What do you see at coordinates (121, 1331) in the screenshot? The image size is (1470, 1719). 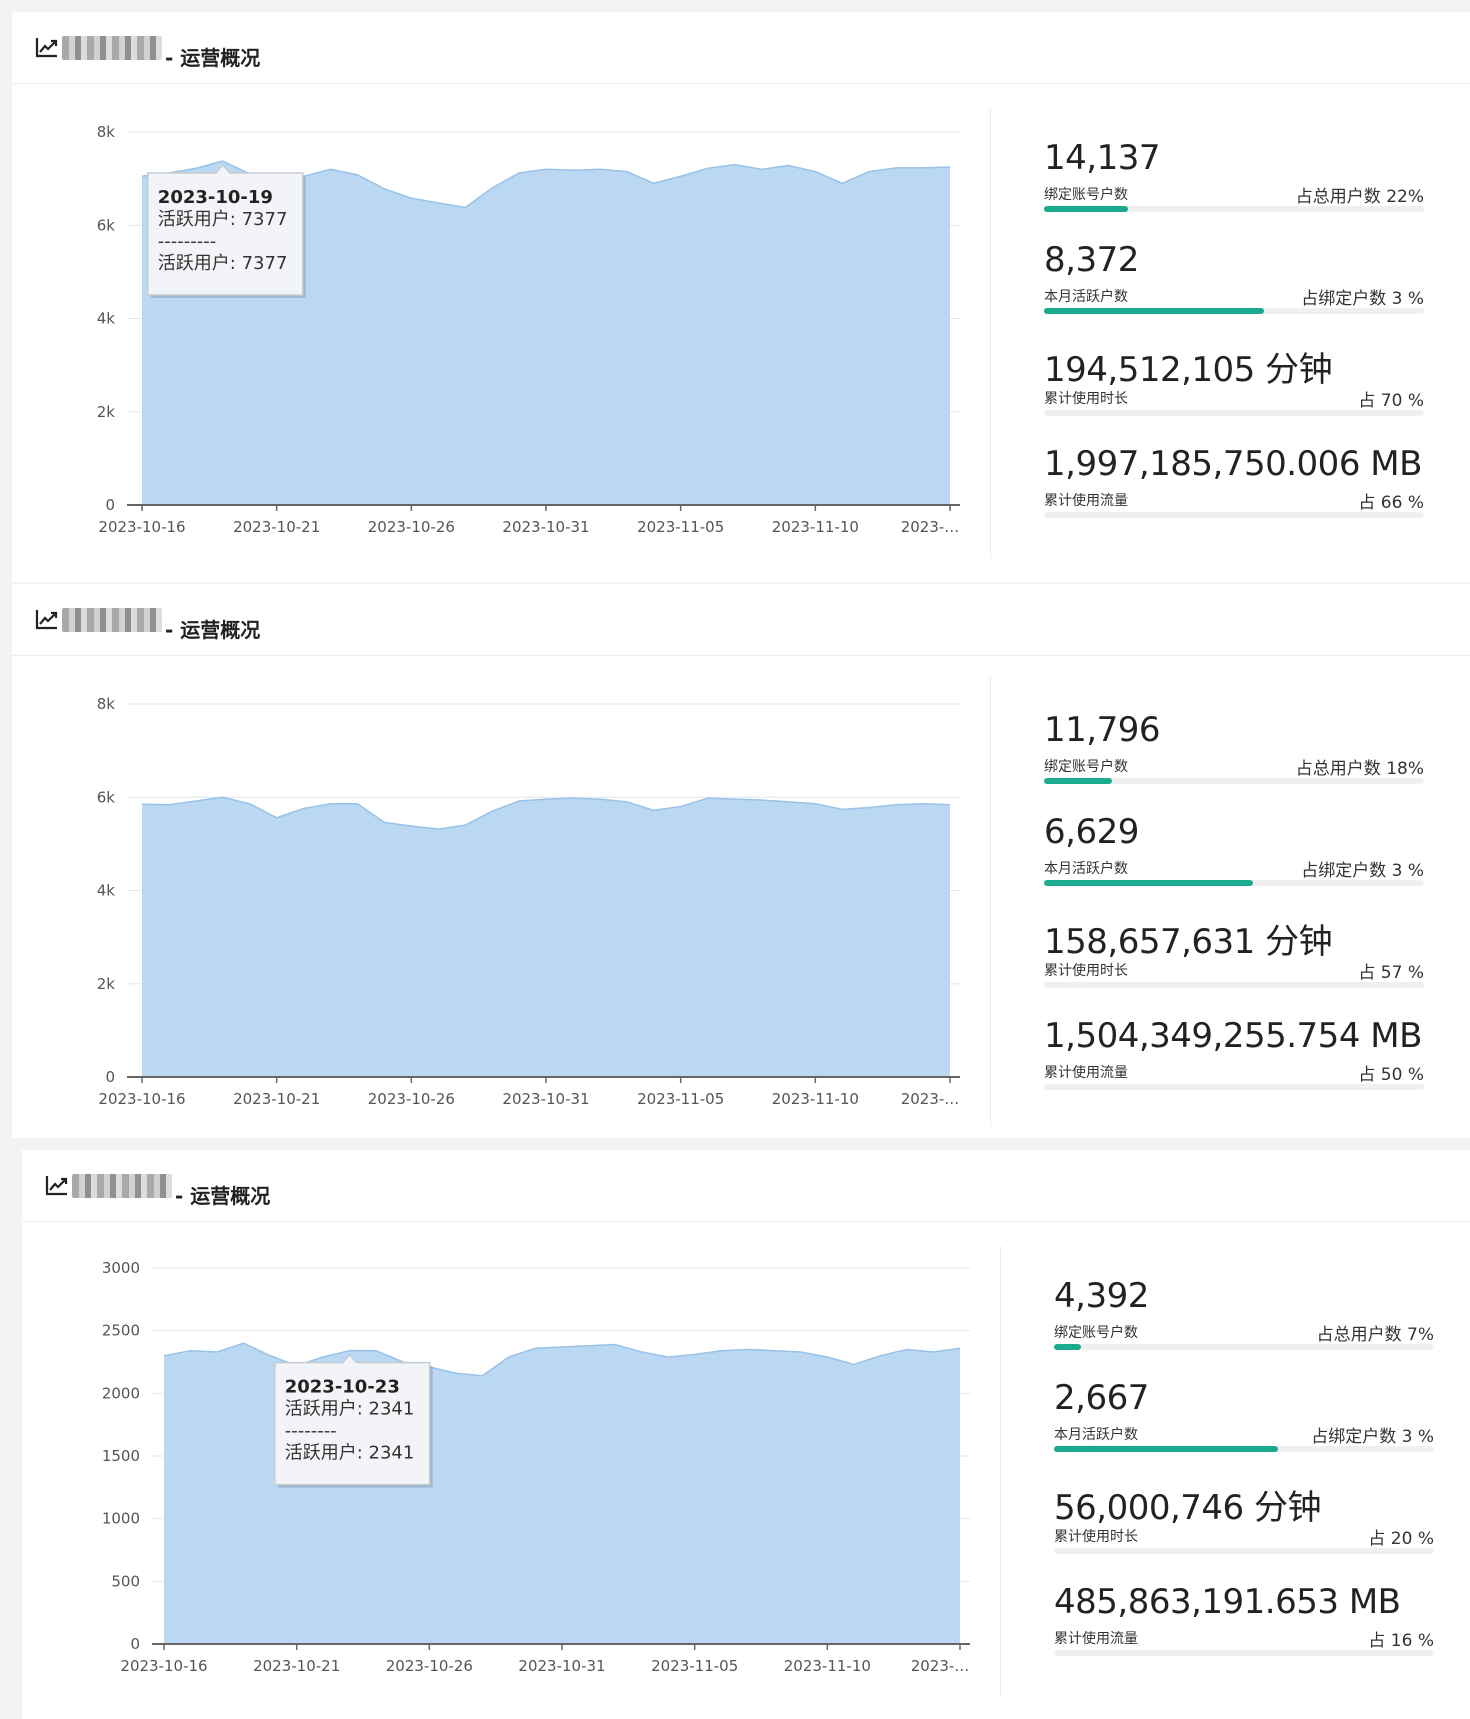 I see `y-tick-label: 2500` at bounding box center [121, 1331].